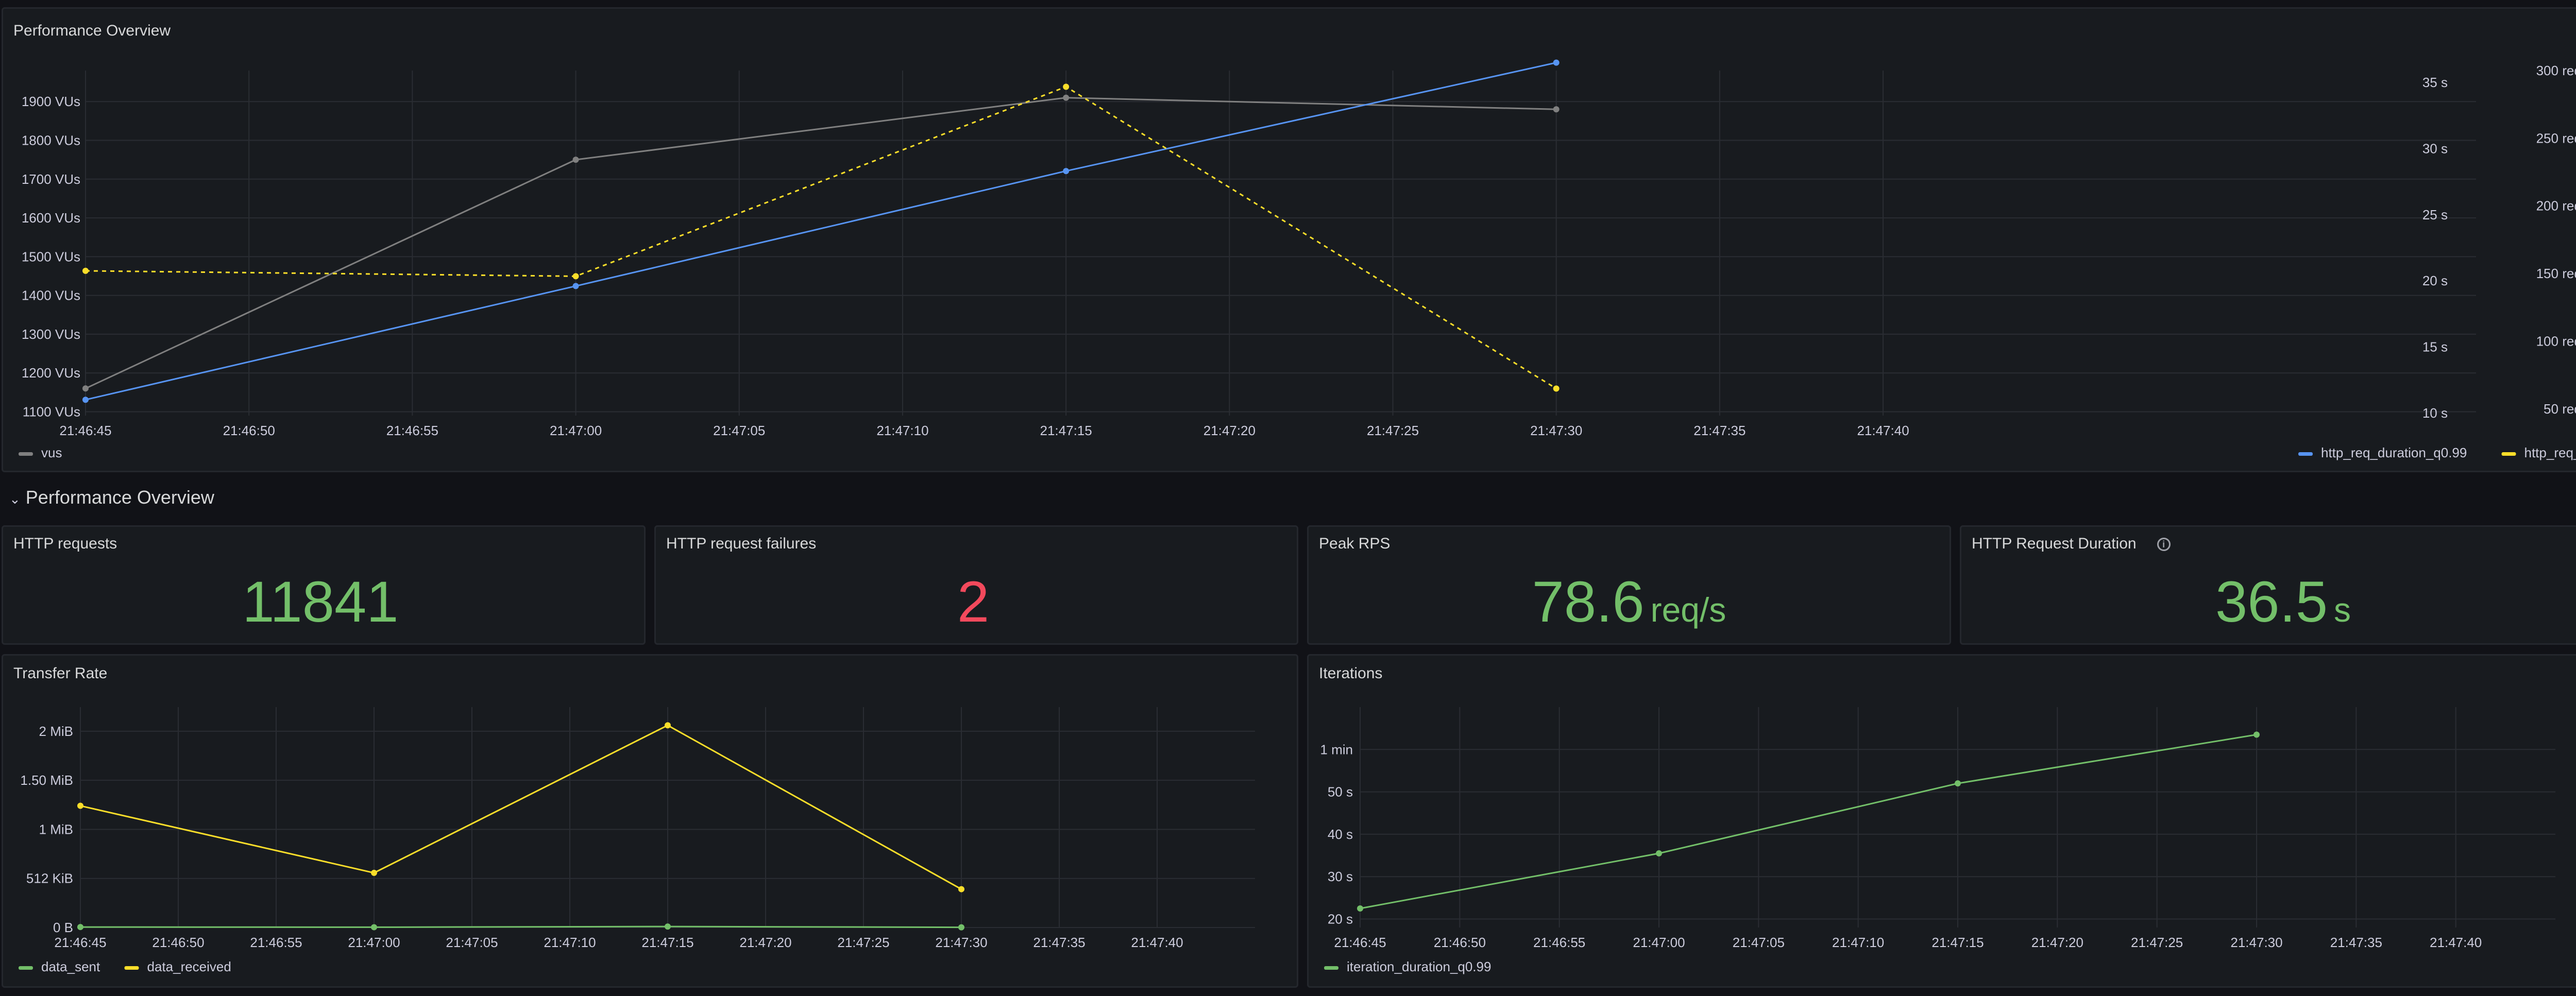 This screenshot has width=2576, height=996. I want to click on stat-panel-peak-rps: Peak RPS 78.6 req/s, so click(1629, 585).